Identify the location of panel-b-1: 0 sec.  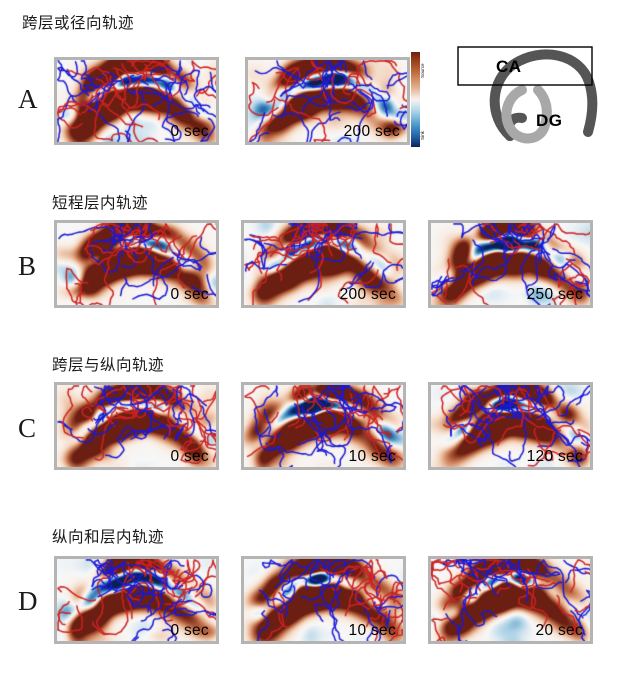
(136, 264).